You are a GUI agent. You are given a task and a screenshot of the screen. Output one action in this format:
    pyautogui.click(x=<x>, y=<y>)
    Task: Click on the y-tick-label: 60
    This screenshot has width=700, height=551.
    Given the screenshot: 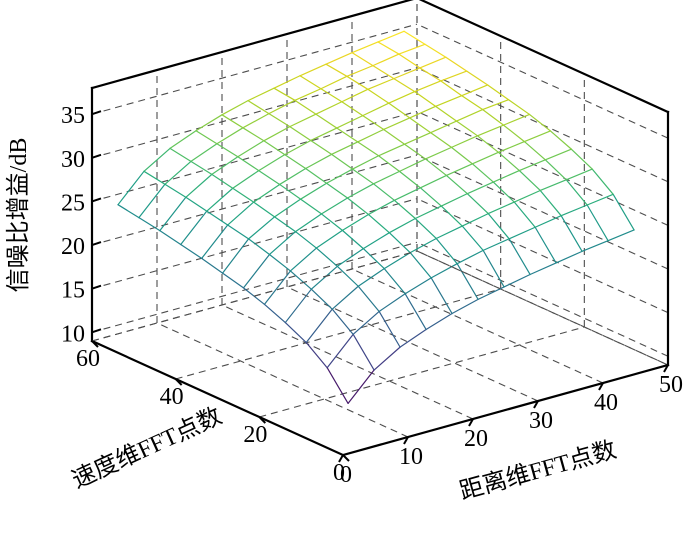 What is the action you would take?
    pyautogui.click(x=88, y=359)
    